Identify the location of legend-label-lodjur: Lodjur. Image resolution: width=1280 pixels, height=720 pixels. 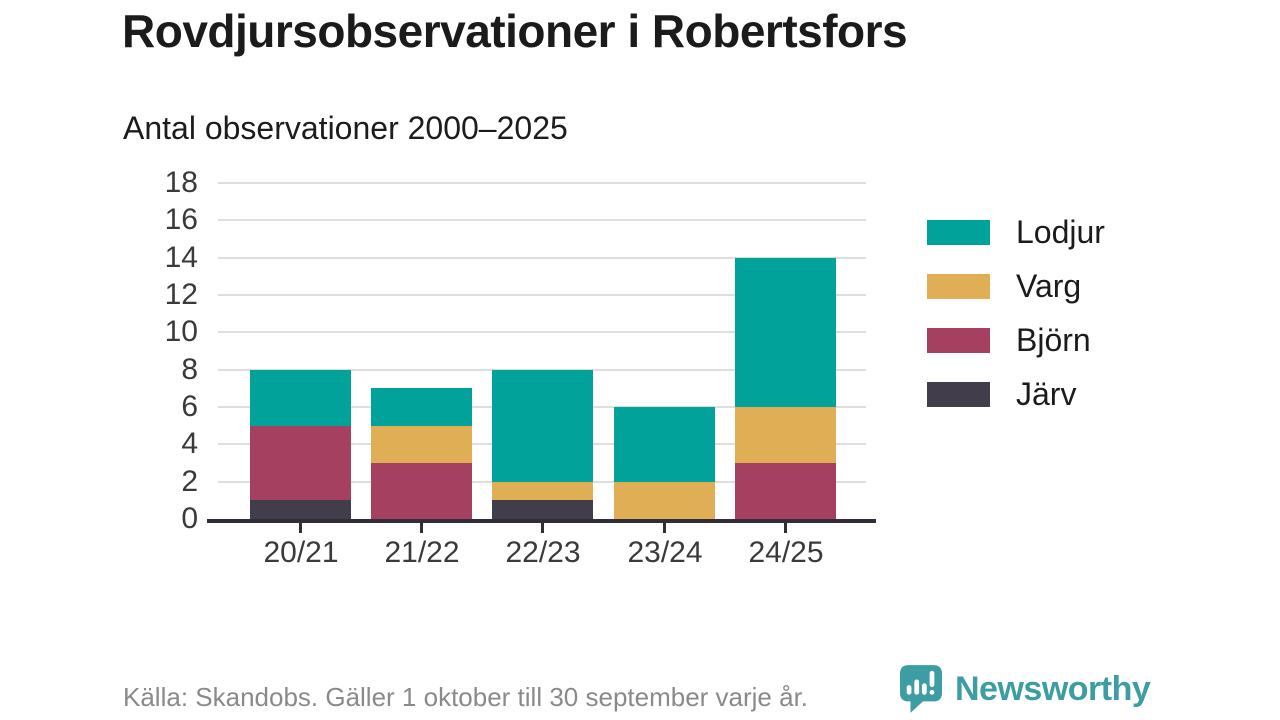
(1060, 232).